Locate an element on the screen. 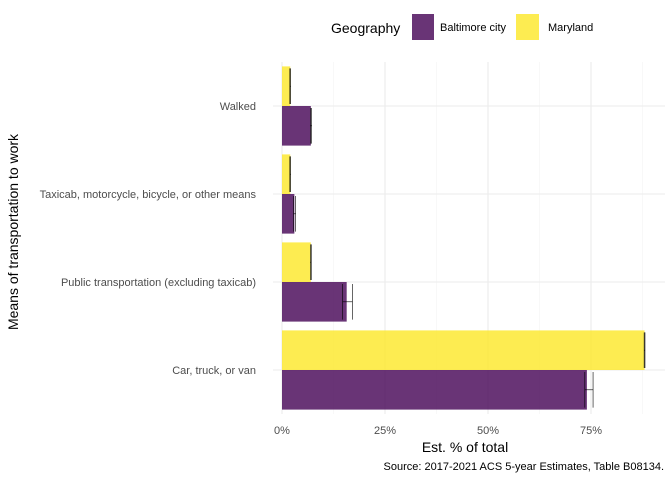 This screenshot has height=480, width=672. legend-label-maryland: Maryland is located at coordinates (570, 28).